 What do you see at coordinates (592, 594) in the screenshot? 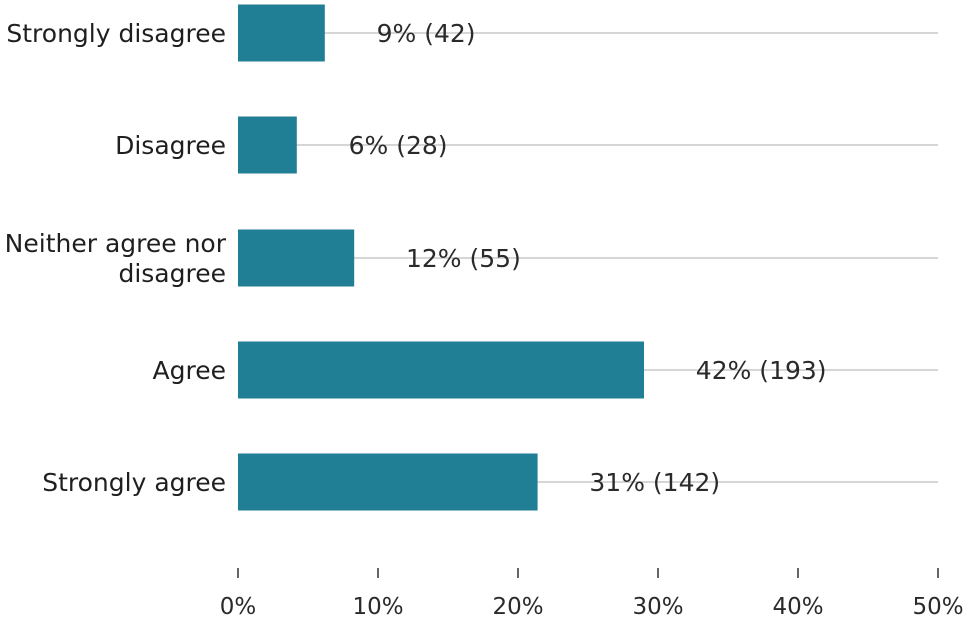
I see `x-axis: 0% 10% 20% 30% 40% 50%` at bounding box center [592, 594].